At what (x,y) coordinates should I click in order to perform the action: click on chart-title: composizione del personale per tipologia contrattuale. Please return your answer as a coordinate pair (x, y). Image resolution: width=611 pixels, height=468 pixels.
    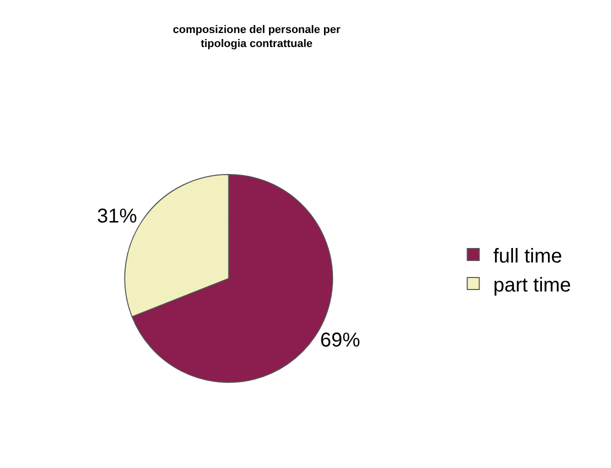
    Looking at the image, I should click on (257, 37).